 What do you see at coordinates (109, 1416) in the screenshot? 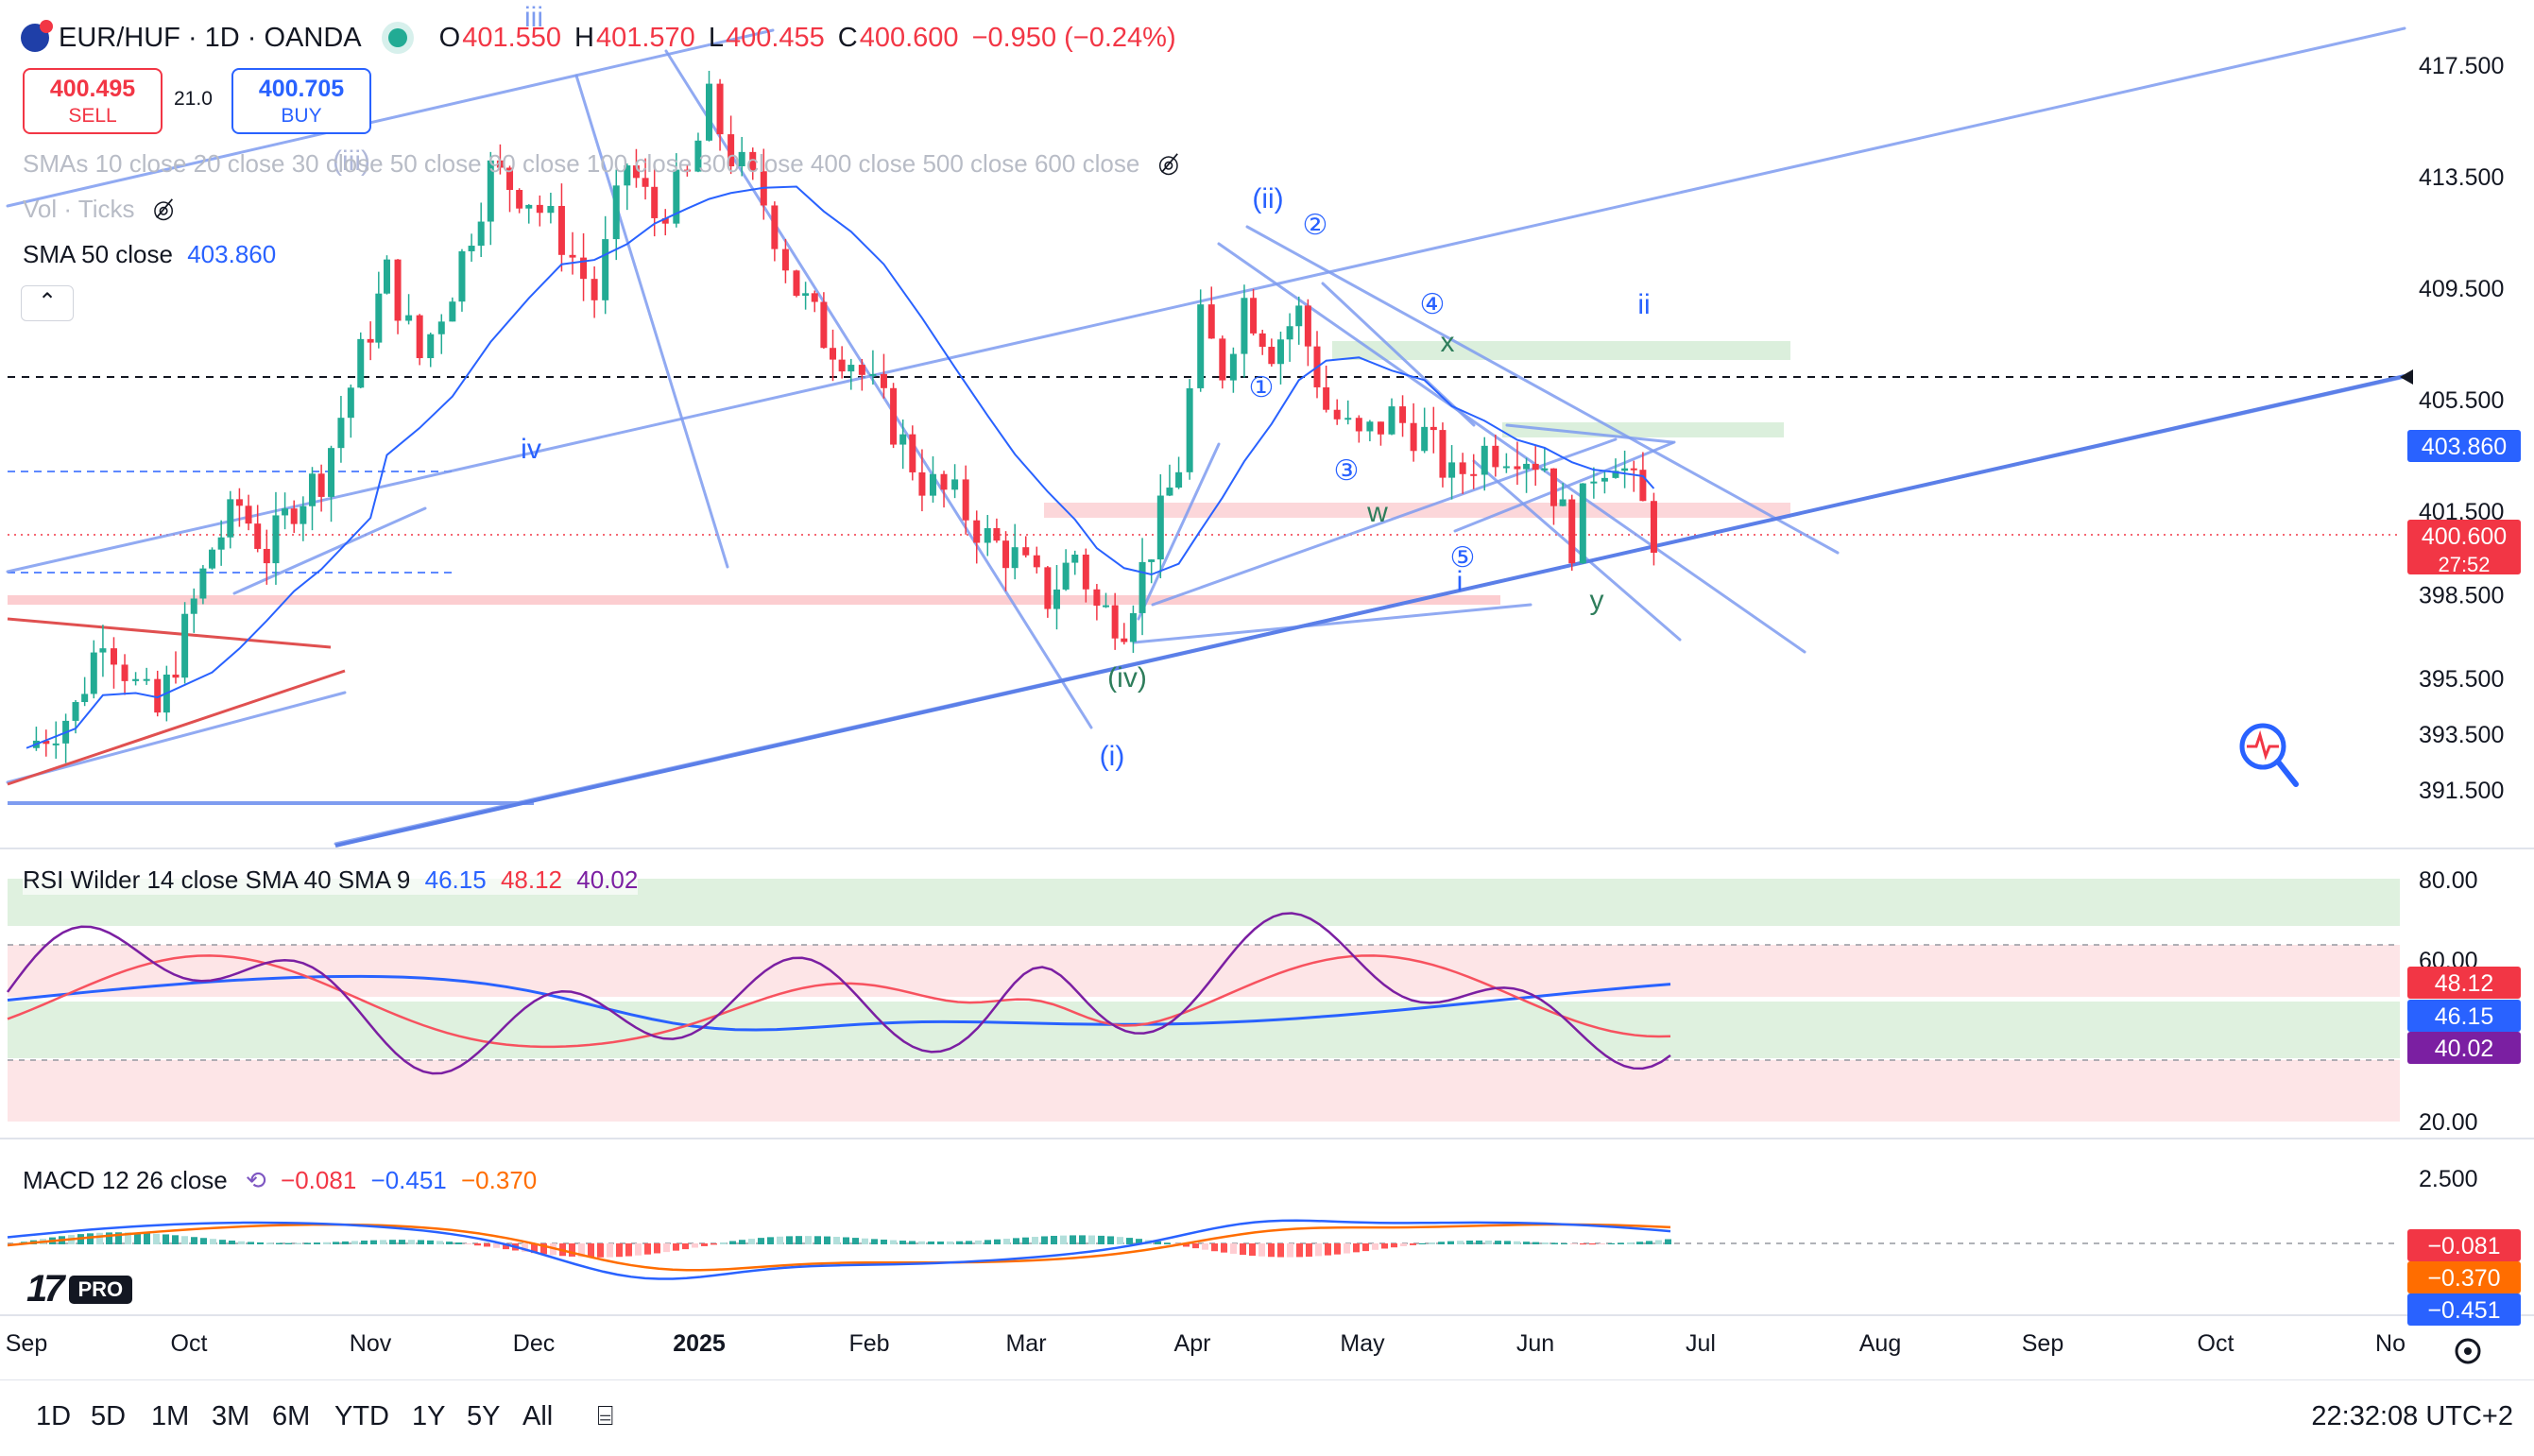
I see `timeframe-5d: 5D` at bounding box center [109, 1416].